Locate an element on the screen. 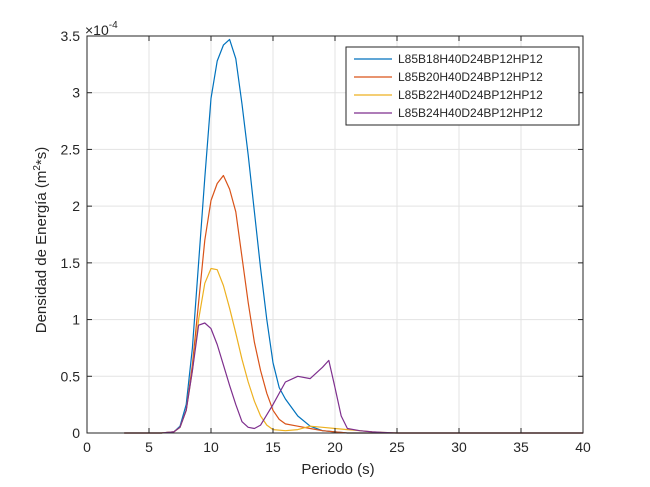  x-tick-label: 15 is located at coordinates (273, 447).